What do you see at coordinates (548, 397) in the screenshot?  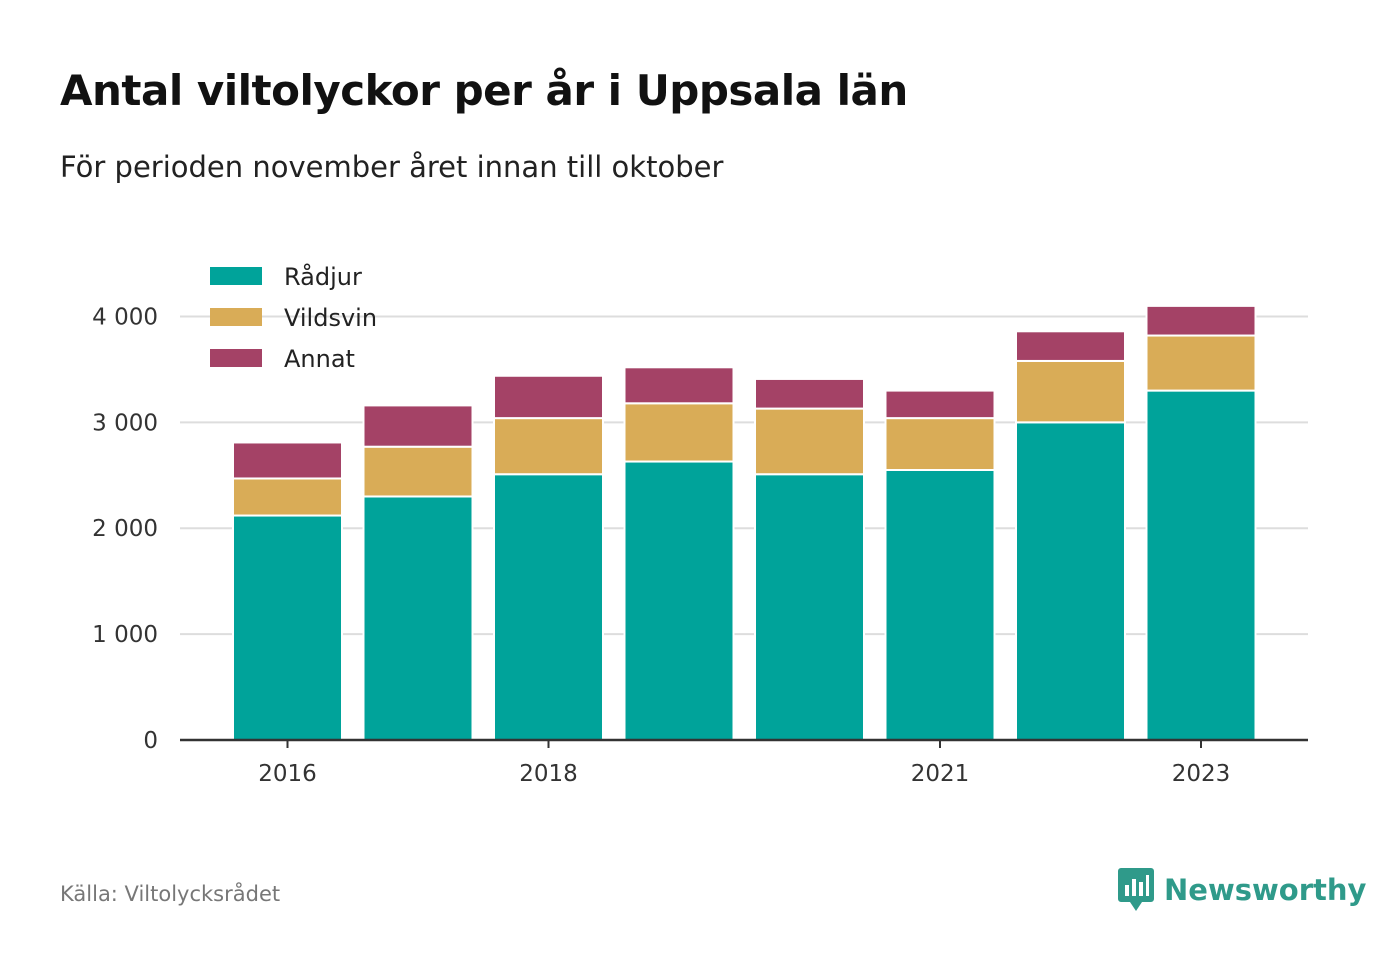 I see `bar-segment-annat-2018` at bounding box center [548, 397].